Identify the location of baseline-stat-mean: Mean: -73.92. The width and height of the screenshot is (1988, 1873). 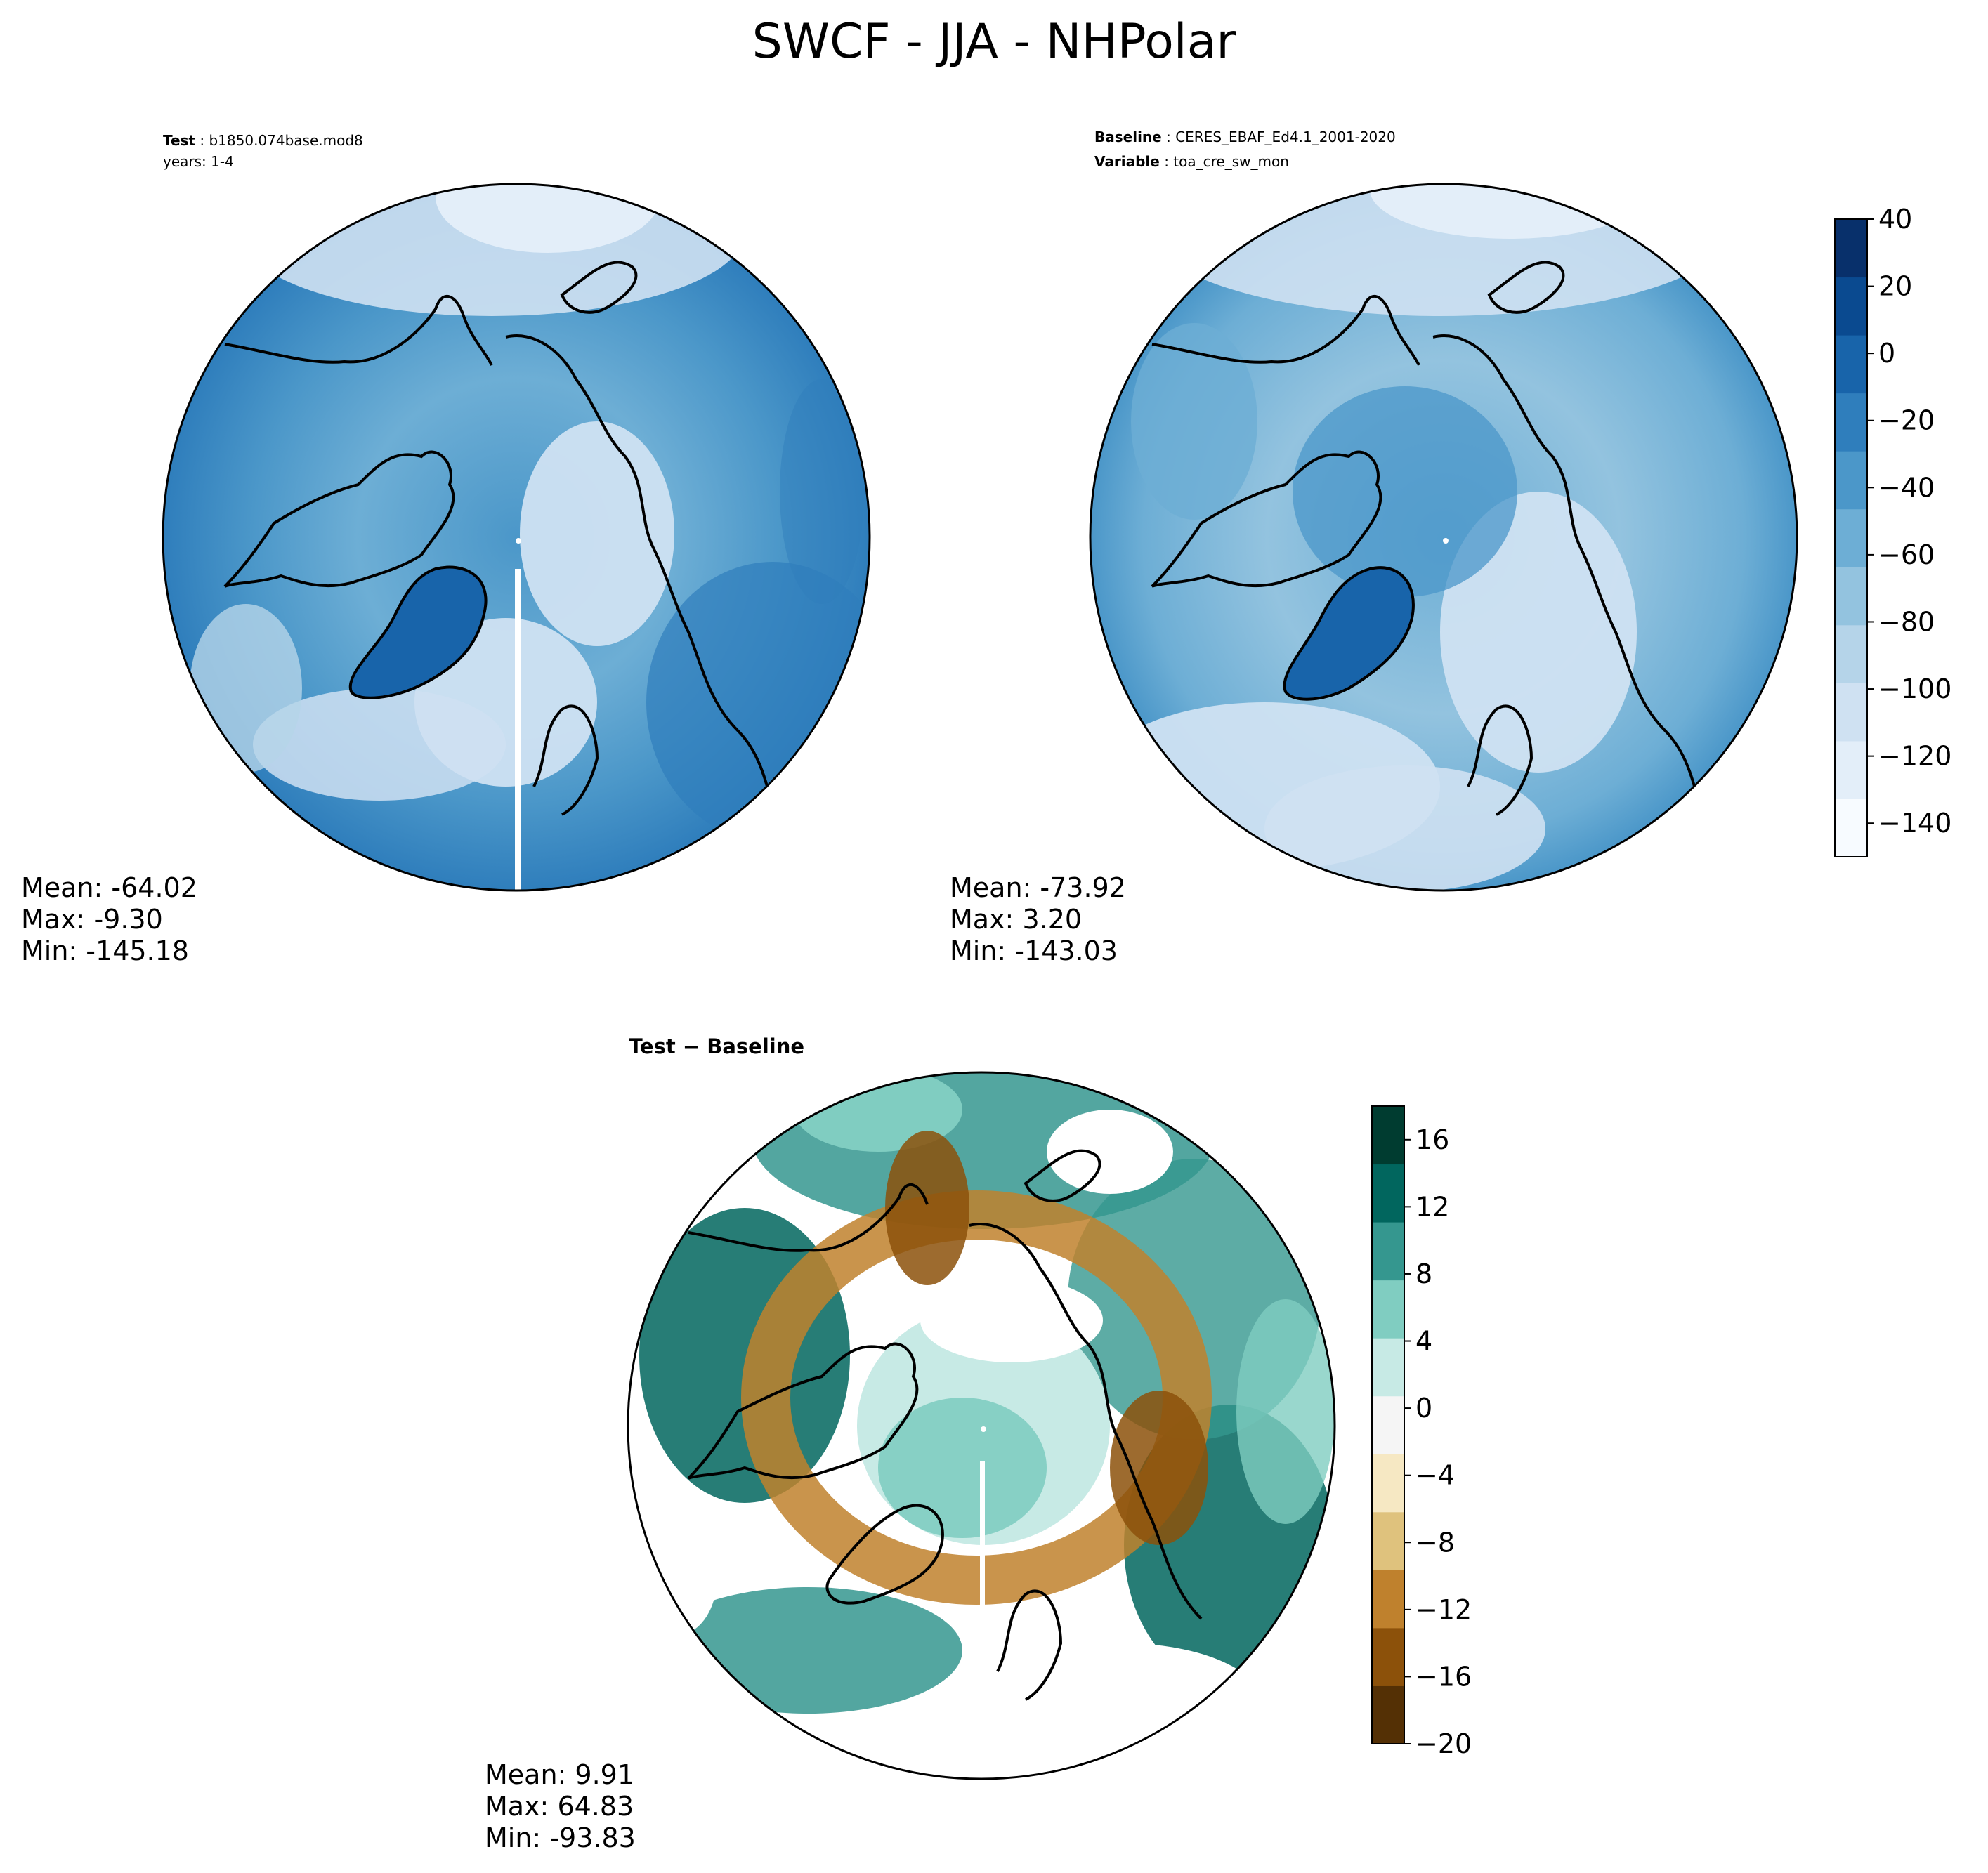
(1038, 887).